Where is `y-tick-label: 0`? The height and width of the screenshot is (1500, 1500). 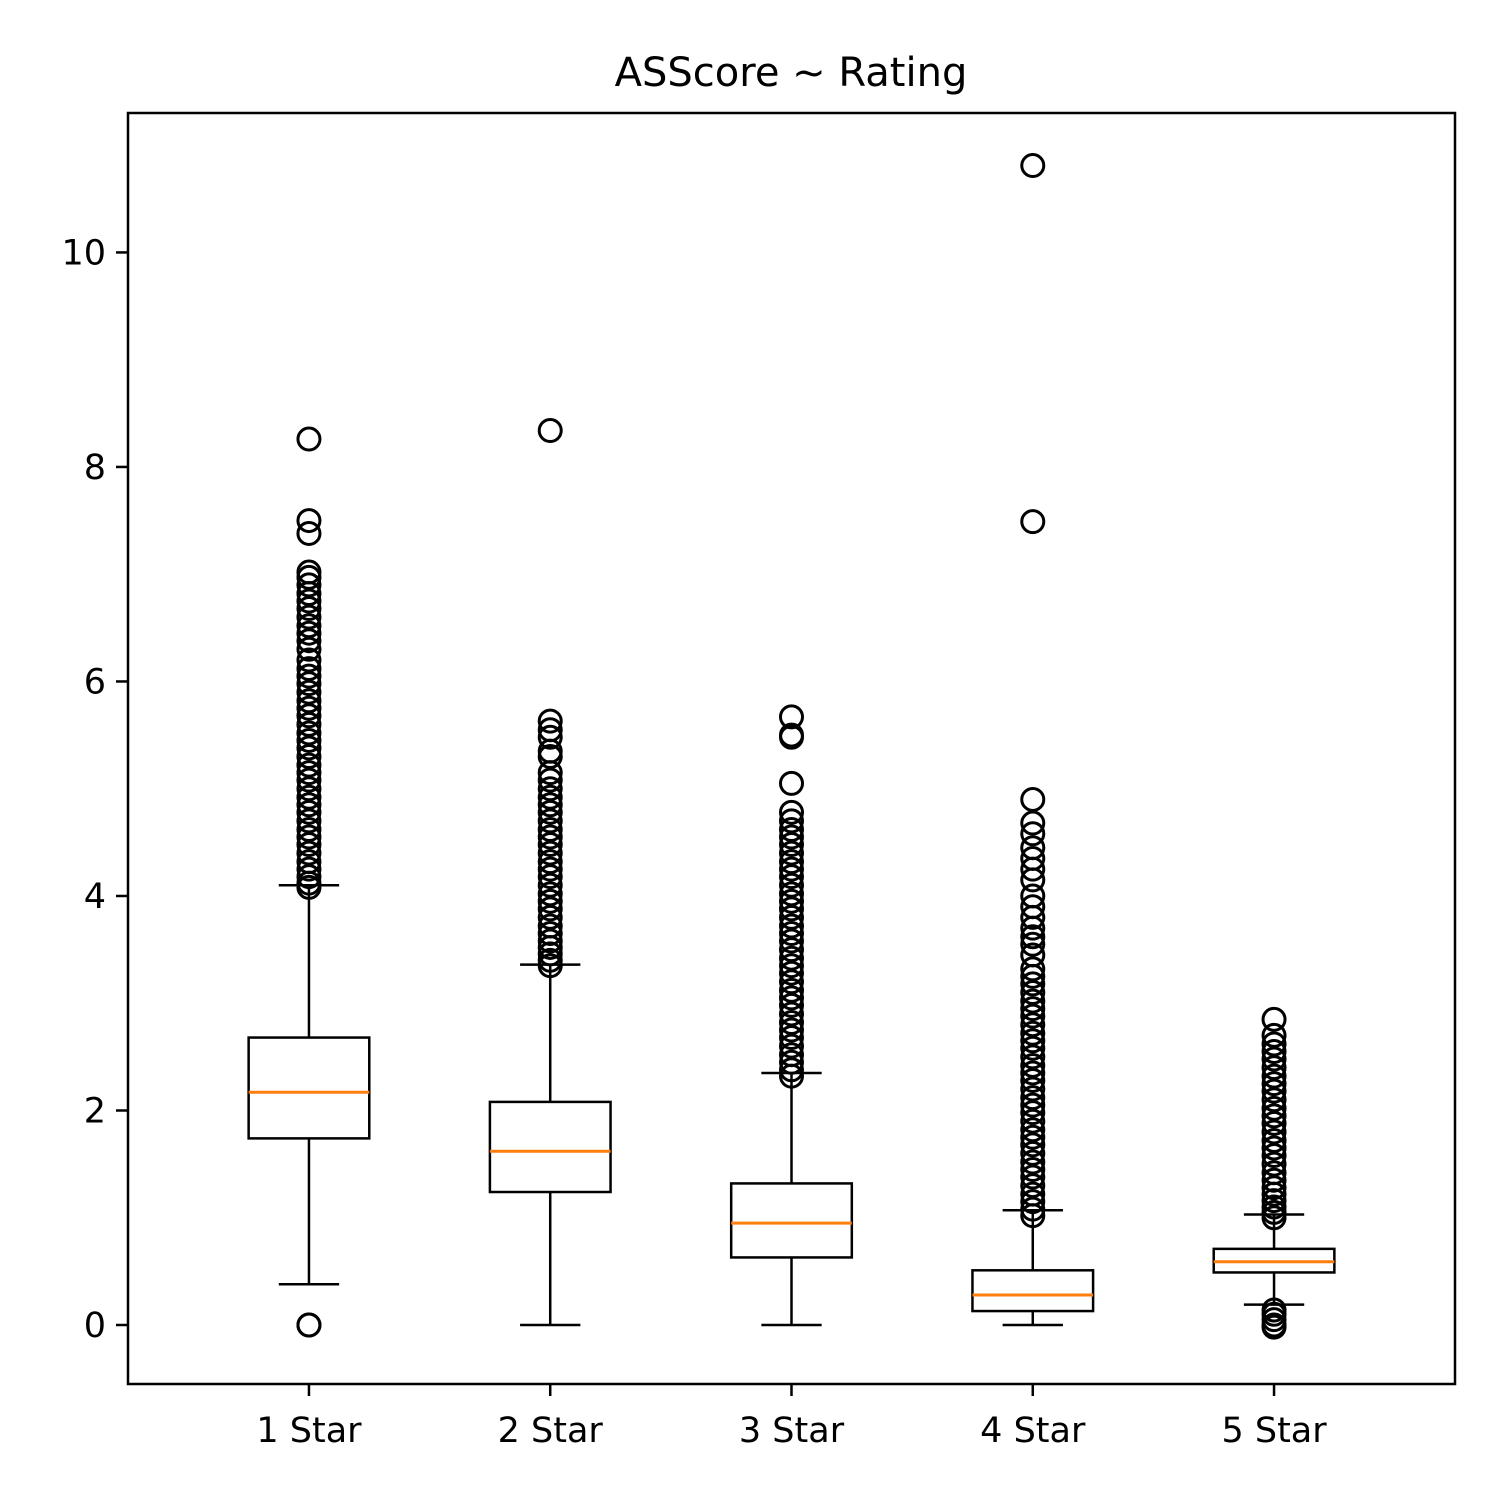
y-tick-label: 0 is located at coordinates (95, 1326).